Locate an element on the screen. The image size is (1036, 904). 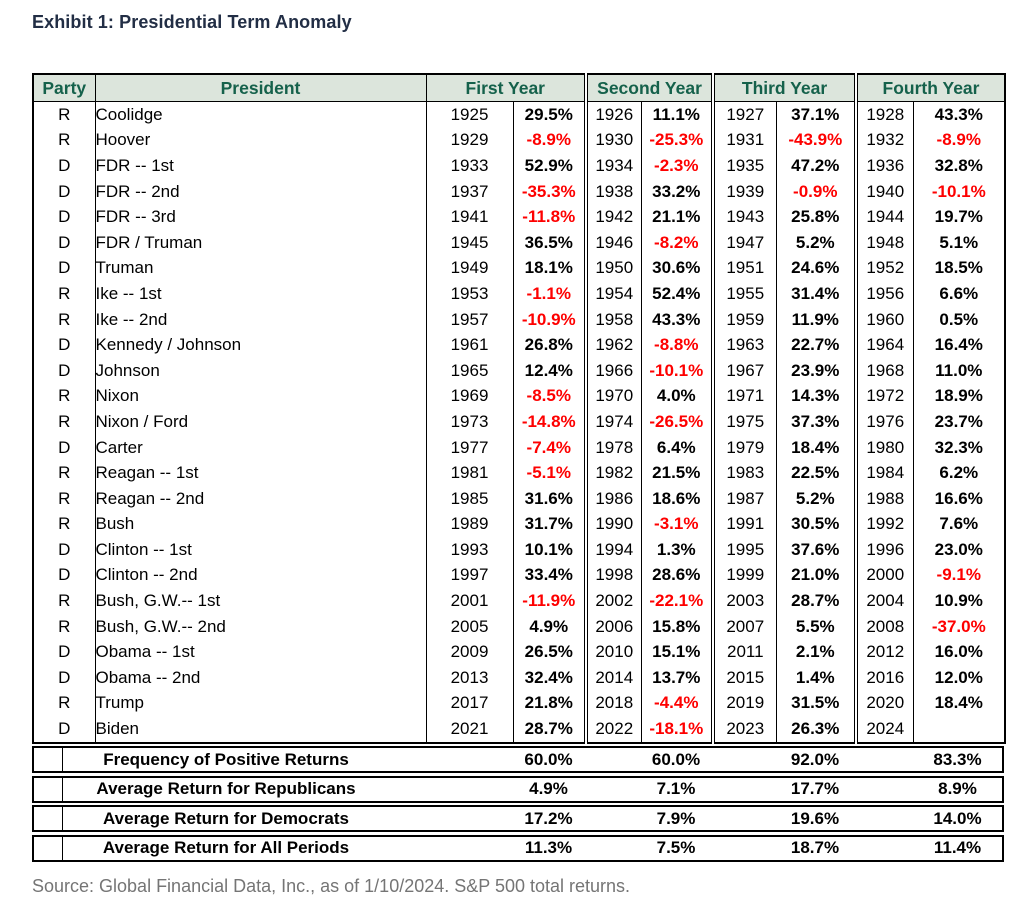
year-cell: 2020 is located at coordinates (884, 703).